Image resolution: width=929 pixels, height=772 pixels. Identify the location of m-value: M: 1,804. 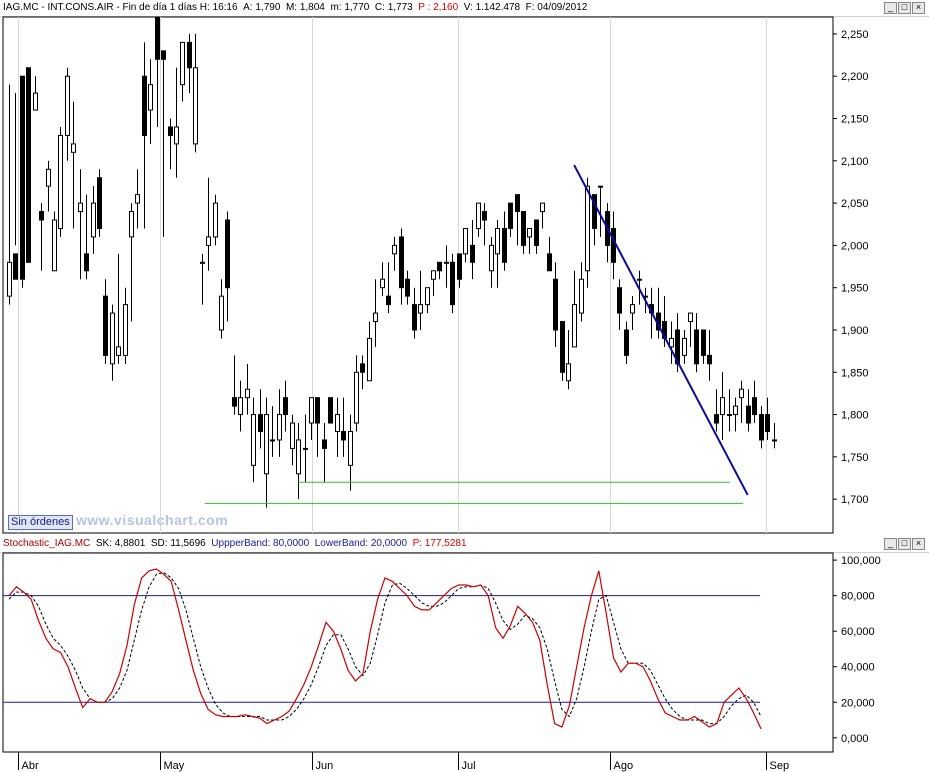
(305, 7).